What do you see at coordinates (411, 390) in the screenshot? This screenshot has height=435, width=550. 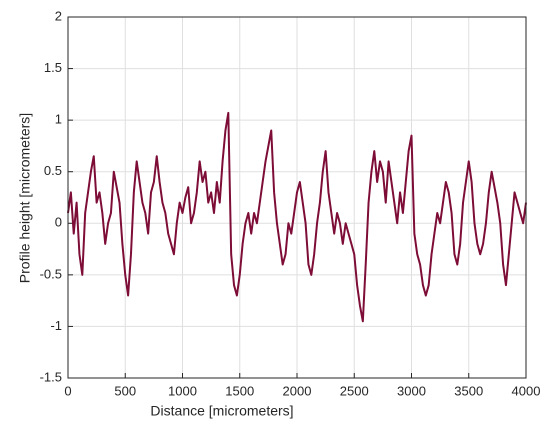 I see `x-tick-label: 3000` at bounding box center [411, 390].